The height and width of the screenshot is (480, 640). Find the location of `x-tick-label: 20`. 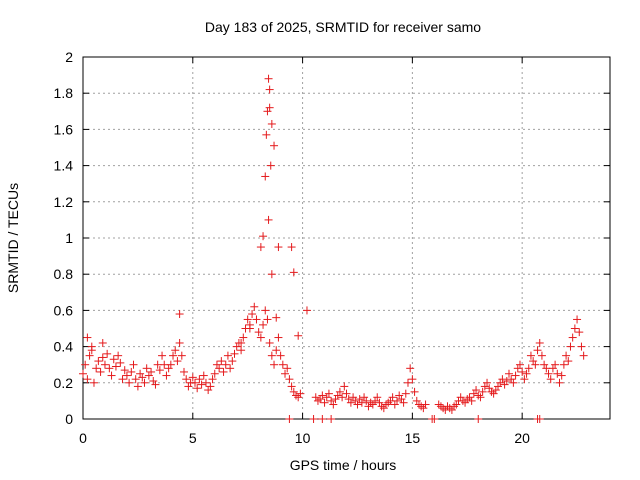

x-tick-label: 20 is located at coordinates (522, 438).